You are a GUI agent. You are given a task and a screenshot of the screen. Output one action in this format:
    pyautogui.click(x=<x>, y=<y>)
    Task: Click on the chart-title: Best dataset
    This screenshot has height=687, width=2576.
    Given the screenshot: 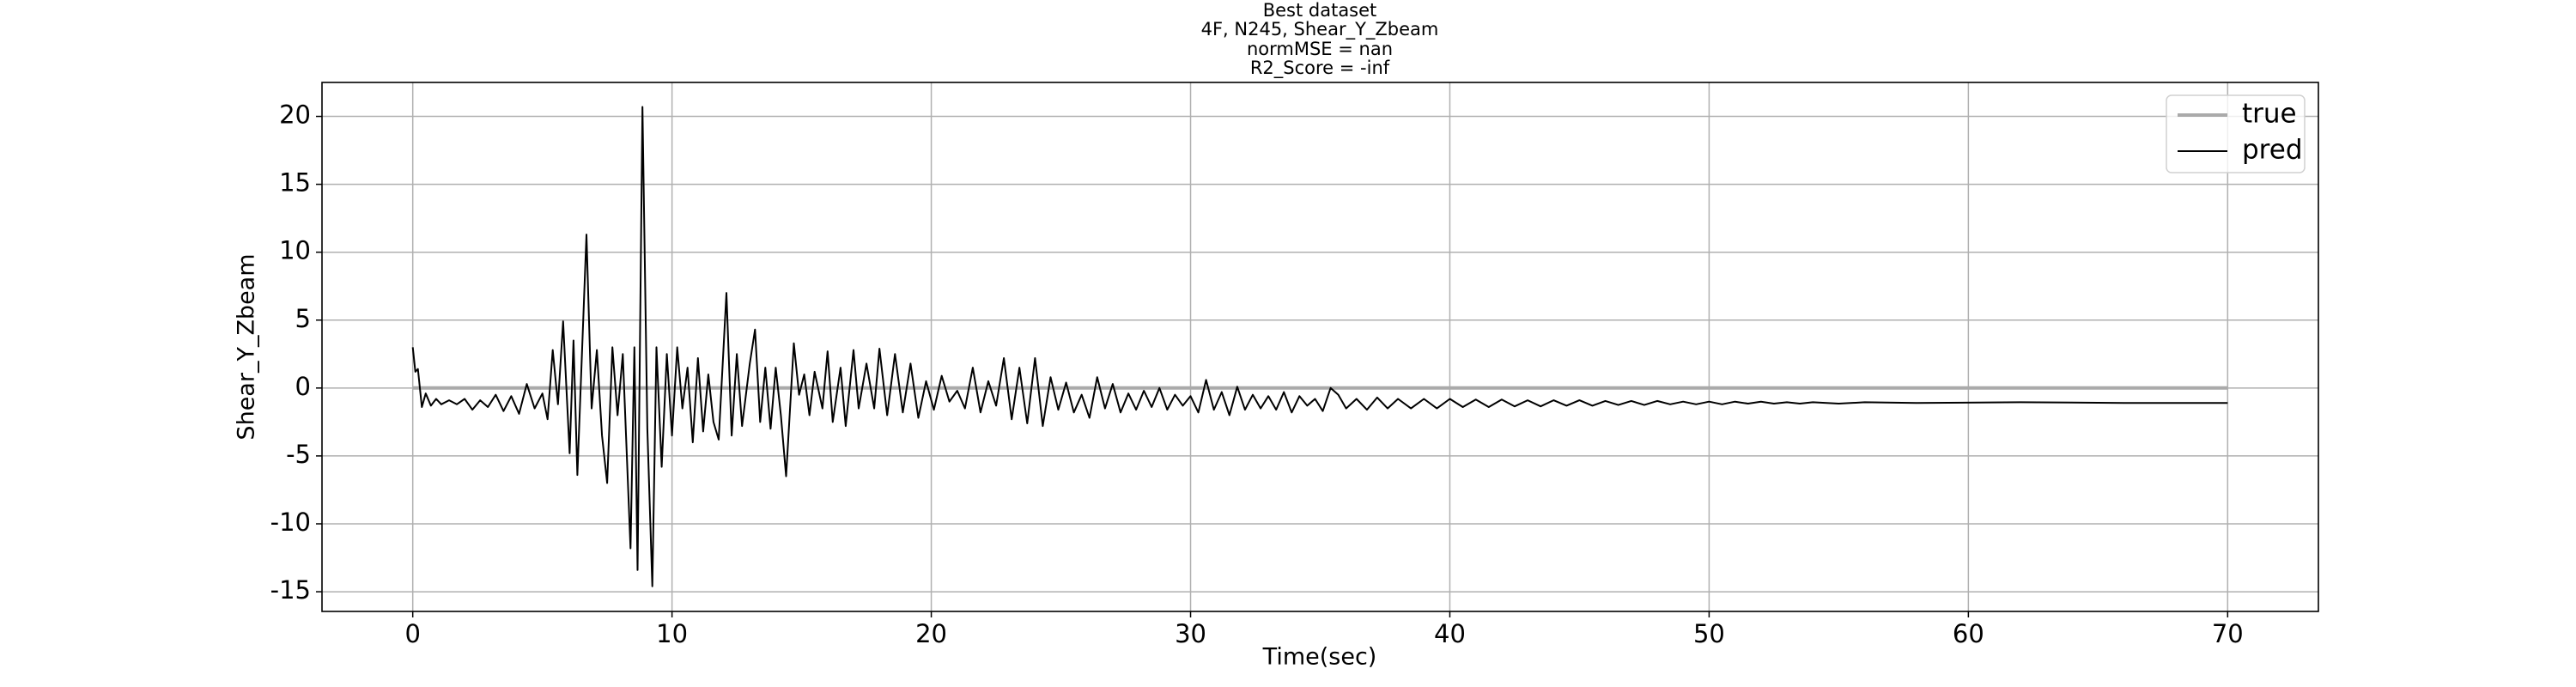 What is the action you would take?
    pyautogui.click(x=1320, y=10)
    